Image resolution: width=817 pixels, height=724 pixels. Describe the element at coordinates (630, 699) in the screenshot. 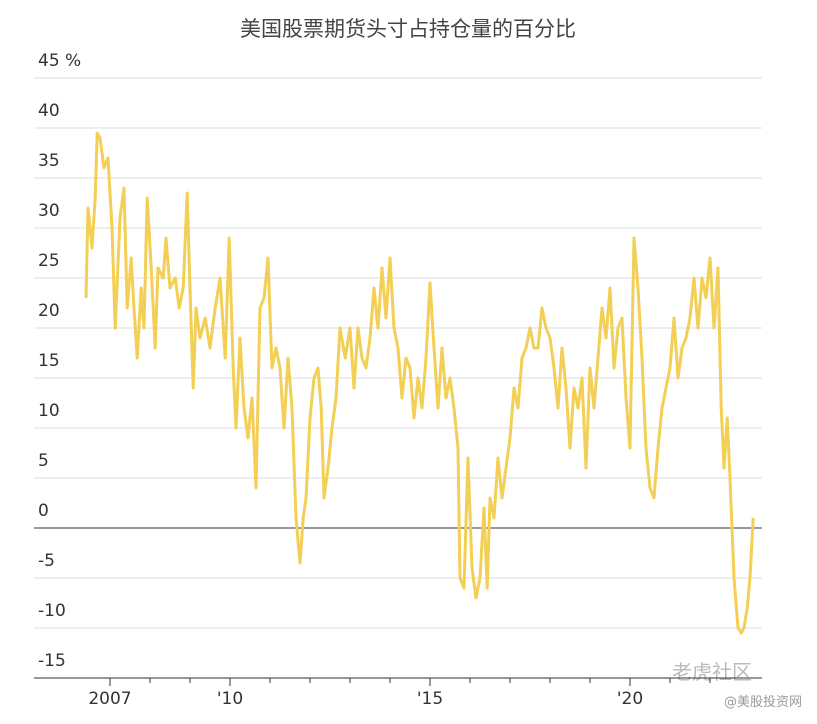

I see `x-tick-label: '20` at that location.